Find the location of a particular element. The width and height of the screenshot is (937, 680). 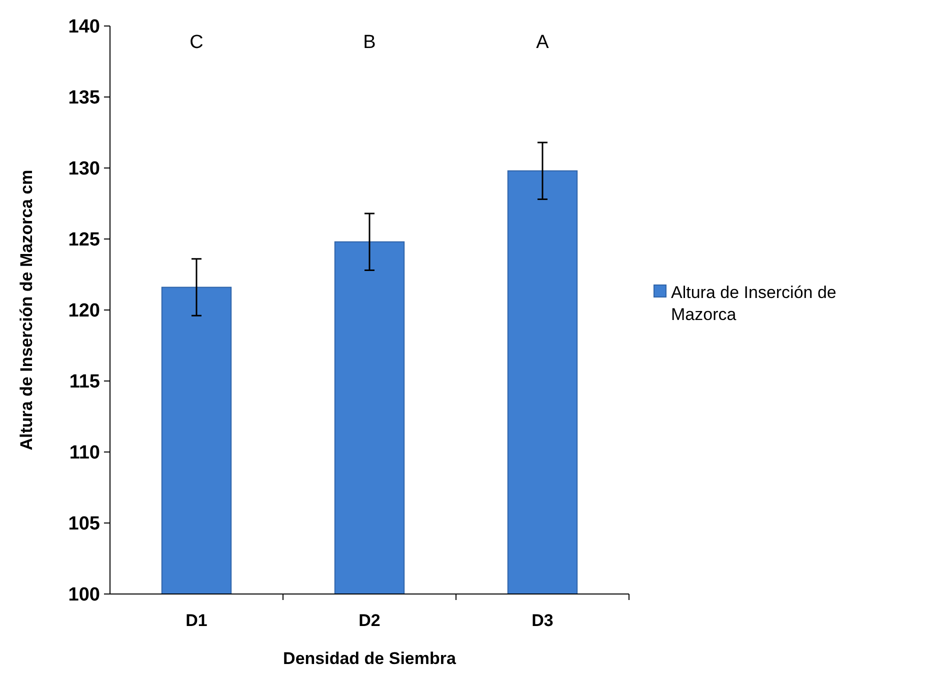

y-tick-label: 135 is located at coordinates (84, 98).